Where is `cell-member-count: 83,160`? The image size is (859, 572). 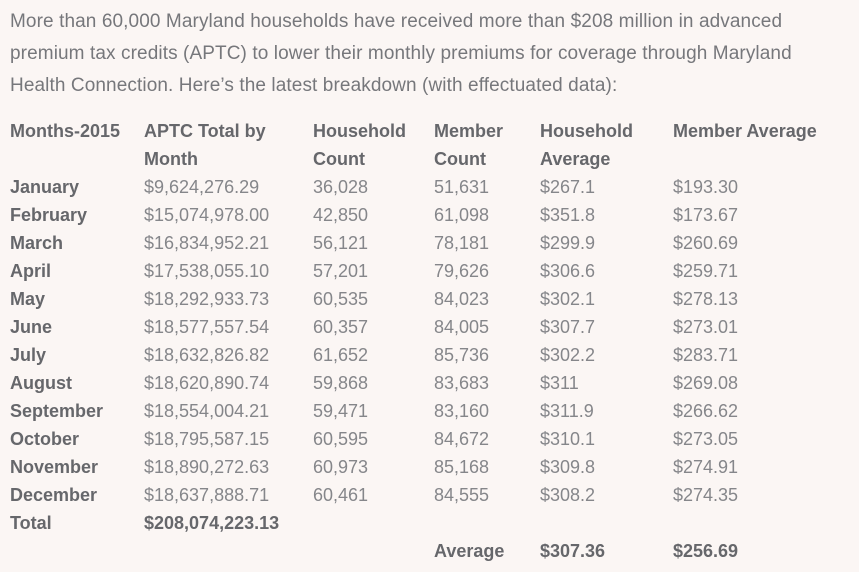 cell-member-count: 83,160 is located at coordinates (462, 411).